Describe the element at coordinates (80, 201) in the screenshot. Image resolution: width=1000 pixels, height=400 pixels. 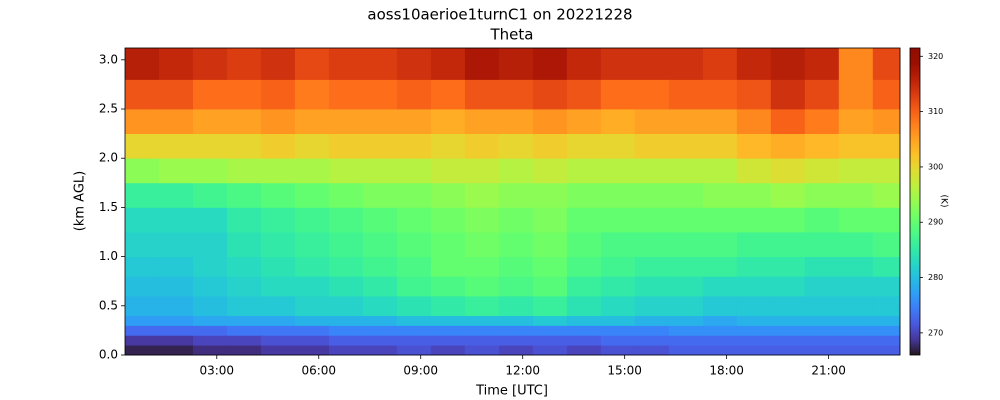
I see `y-axis-label: (km AGL)` at that location.